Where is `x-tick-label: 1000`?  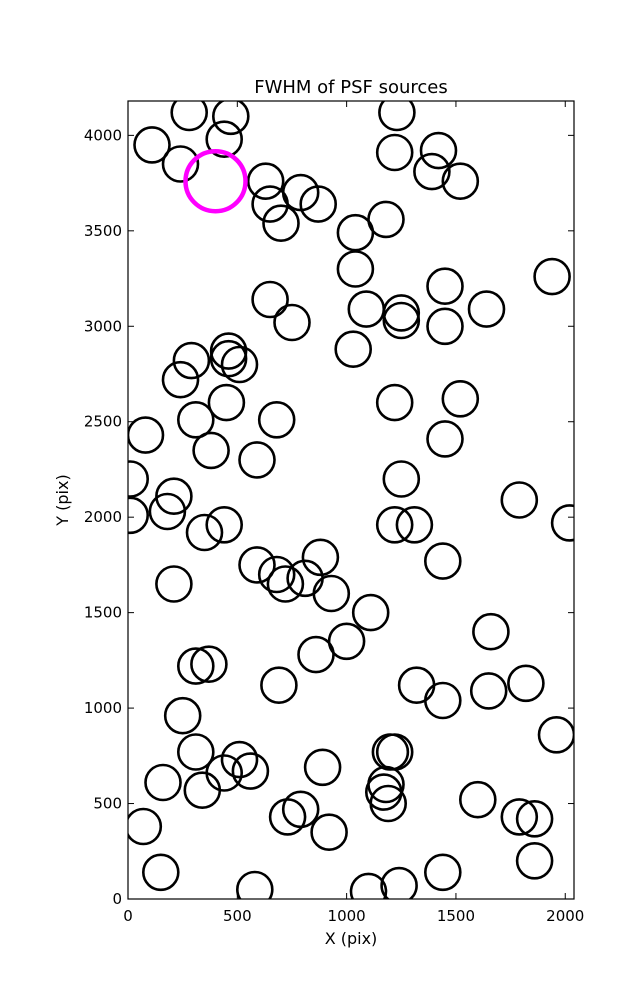 x-tick-label: 1000 is located at coordinates (347, 916).